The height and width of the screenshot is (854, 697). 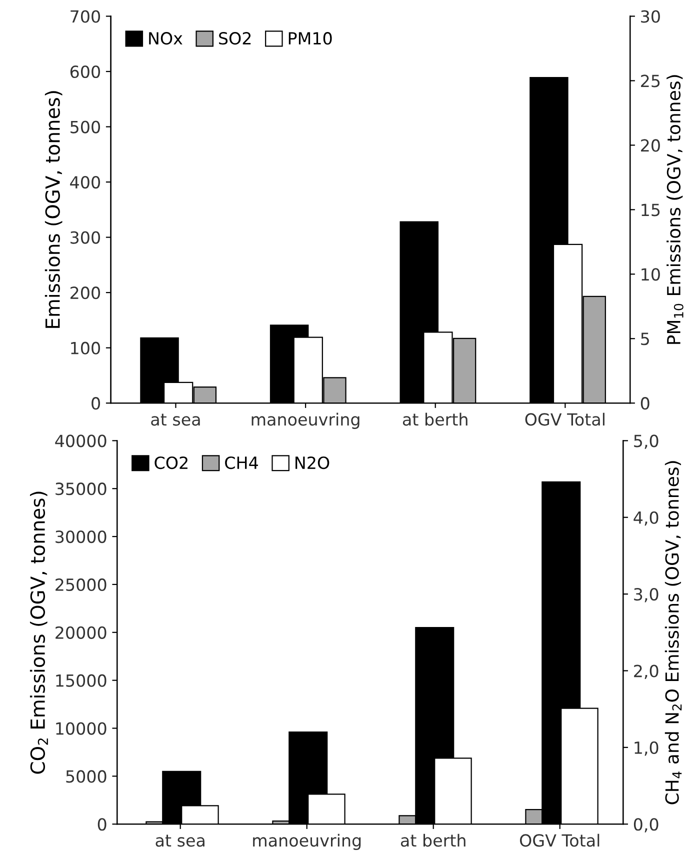 I want to click on y2-tick-label: 2,0, so click(x=646, y=671).